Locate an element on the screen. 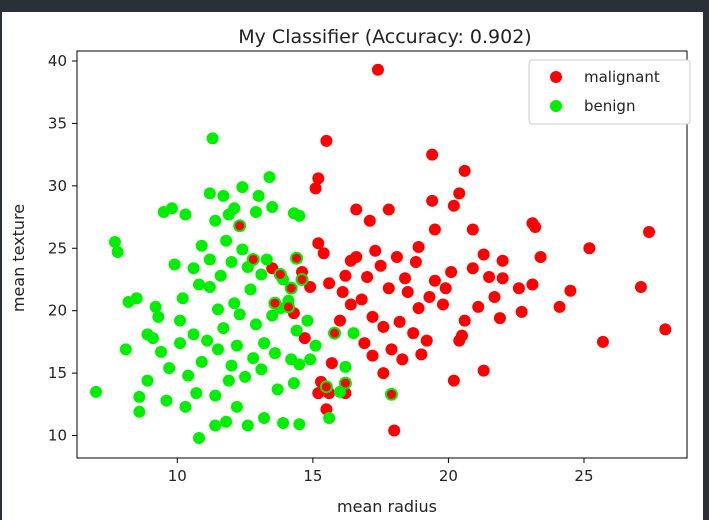 This screenshot has width=709, height=520. y-tick-label: 15 is located at coordinates (57, 373).